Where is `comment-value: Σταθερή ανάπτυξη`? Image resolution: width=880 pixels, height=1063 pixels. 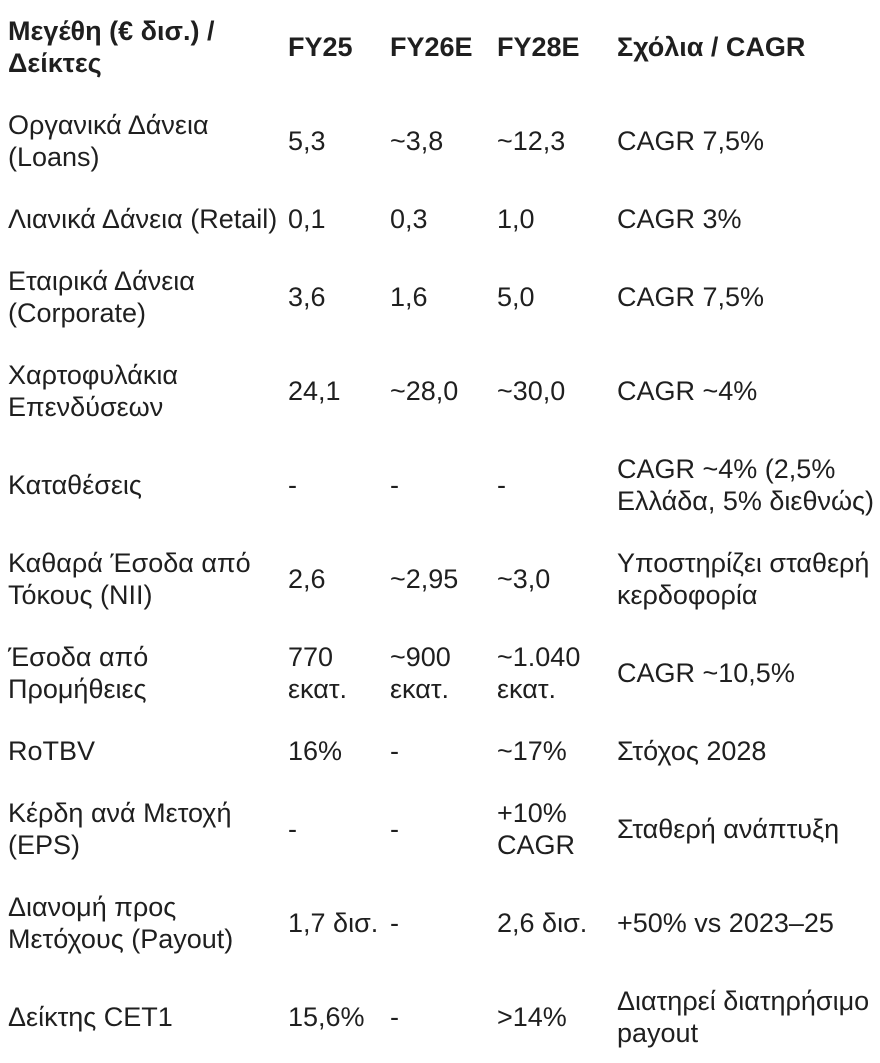 comment-value: Σταθερή ανάπτυξη is located at coordinates (728, 829).